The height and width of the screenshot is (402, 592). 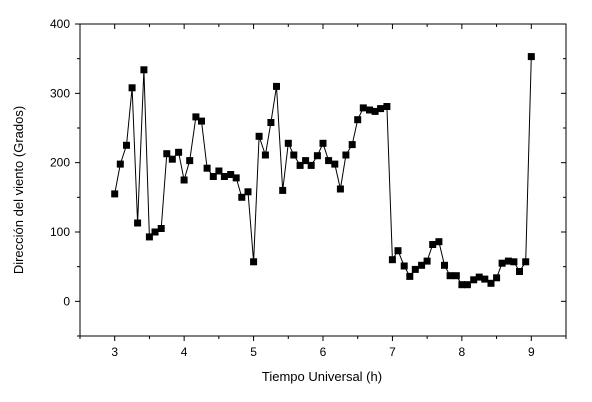 I want to click on x-tick-label: 6, so click(x=323, y=352).